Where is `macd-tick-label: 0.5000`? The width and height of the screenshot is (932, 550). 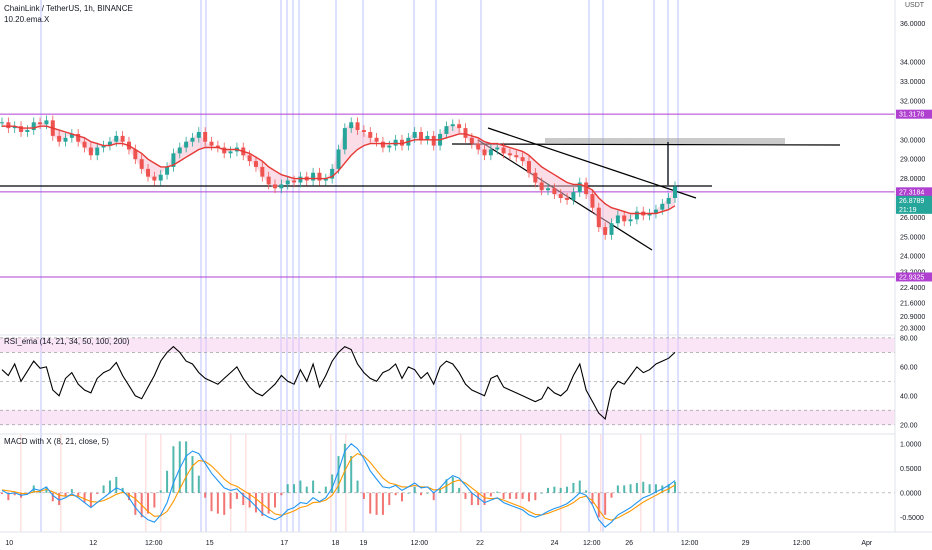 macd-tick-label: 0.5000 is located at coordinates (911, 469).